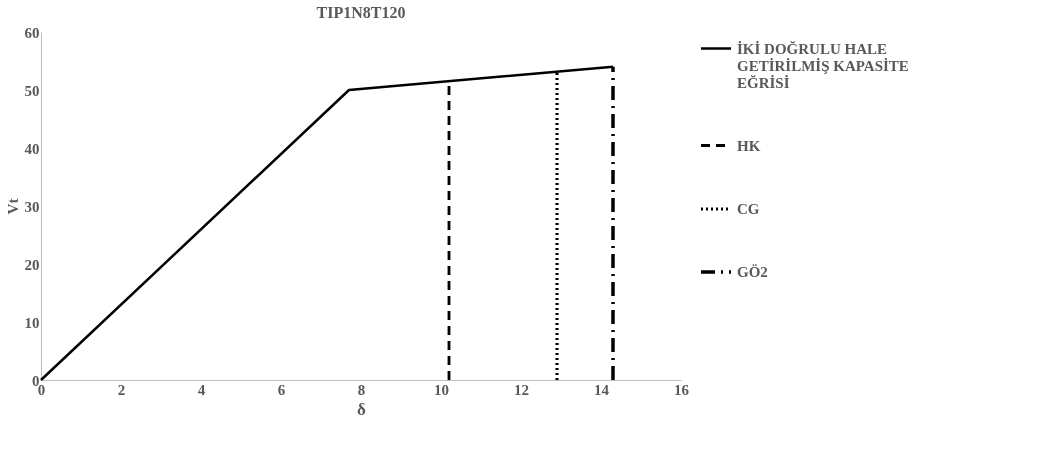 The image size is (1056, 476). Describe the element at coordinates (361, 12) in the screenshot. I see `chart-title: TIP1N8T120` at that location.